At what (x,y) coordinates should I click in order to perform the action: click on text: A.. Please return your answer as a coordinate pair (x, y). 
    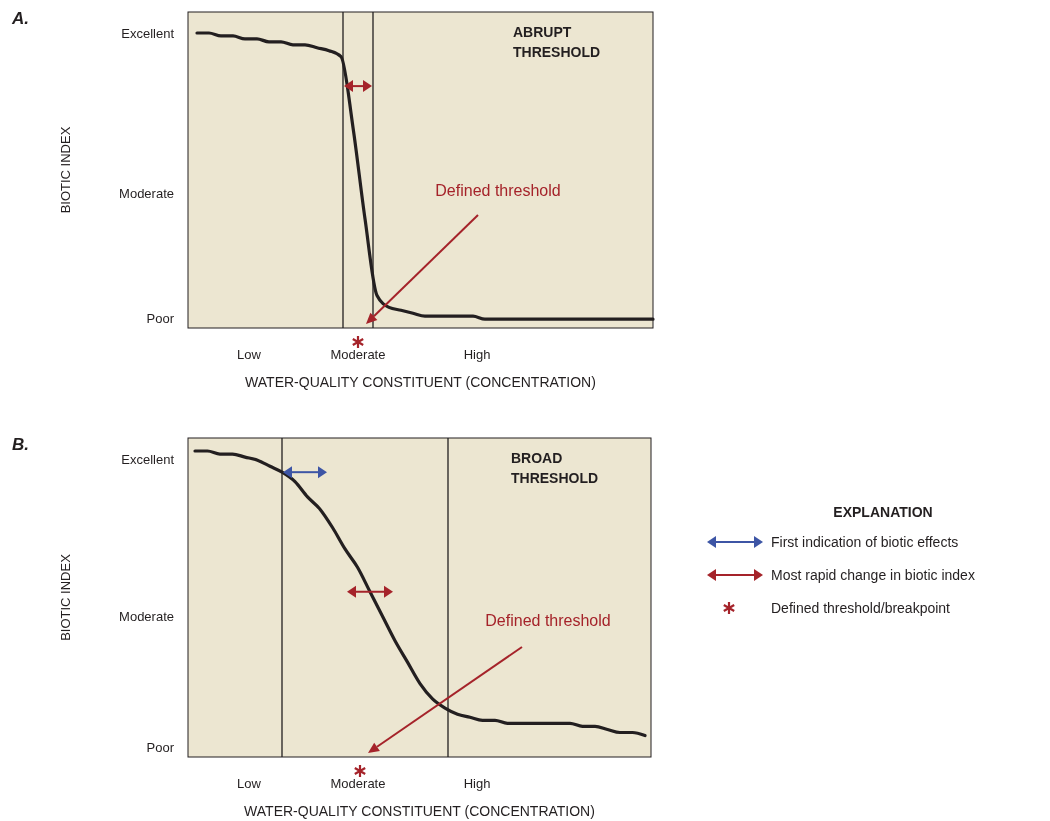
    Looking at the image, I should click on (20, 18).